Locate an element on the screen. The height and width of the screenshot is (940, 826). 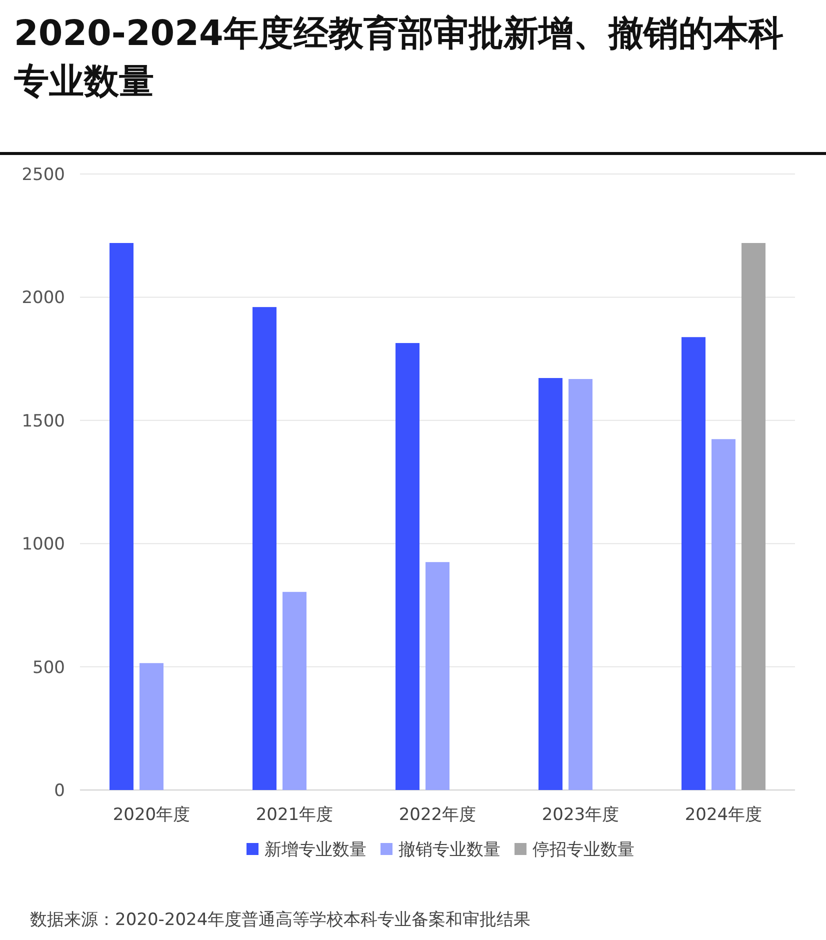
y-tick-label: 500 is located at coordinates (48, 668).